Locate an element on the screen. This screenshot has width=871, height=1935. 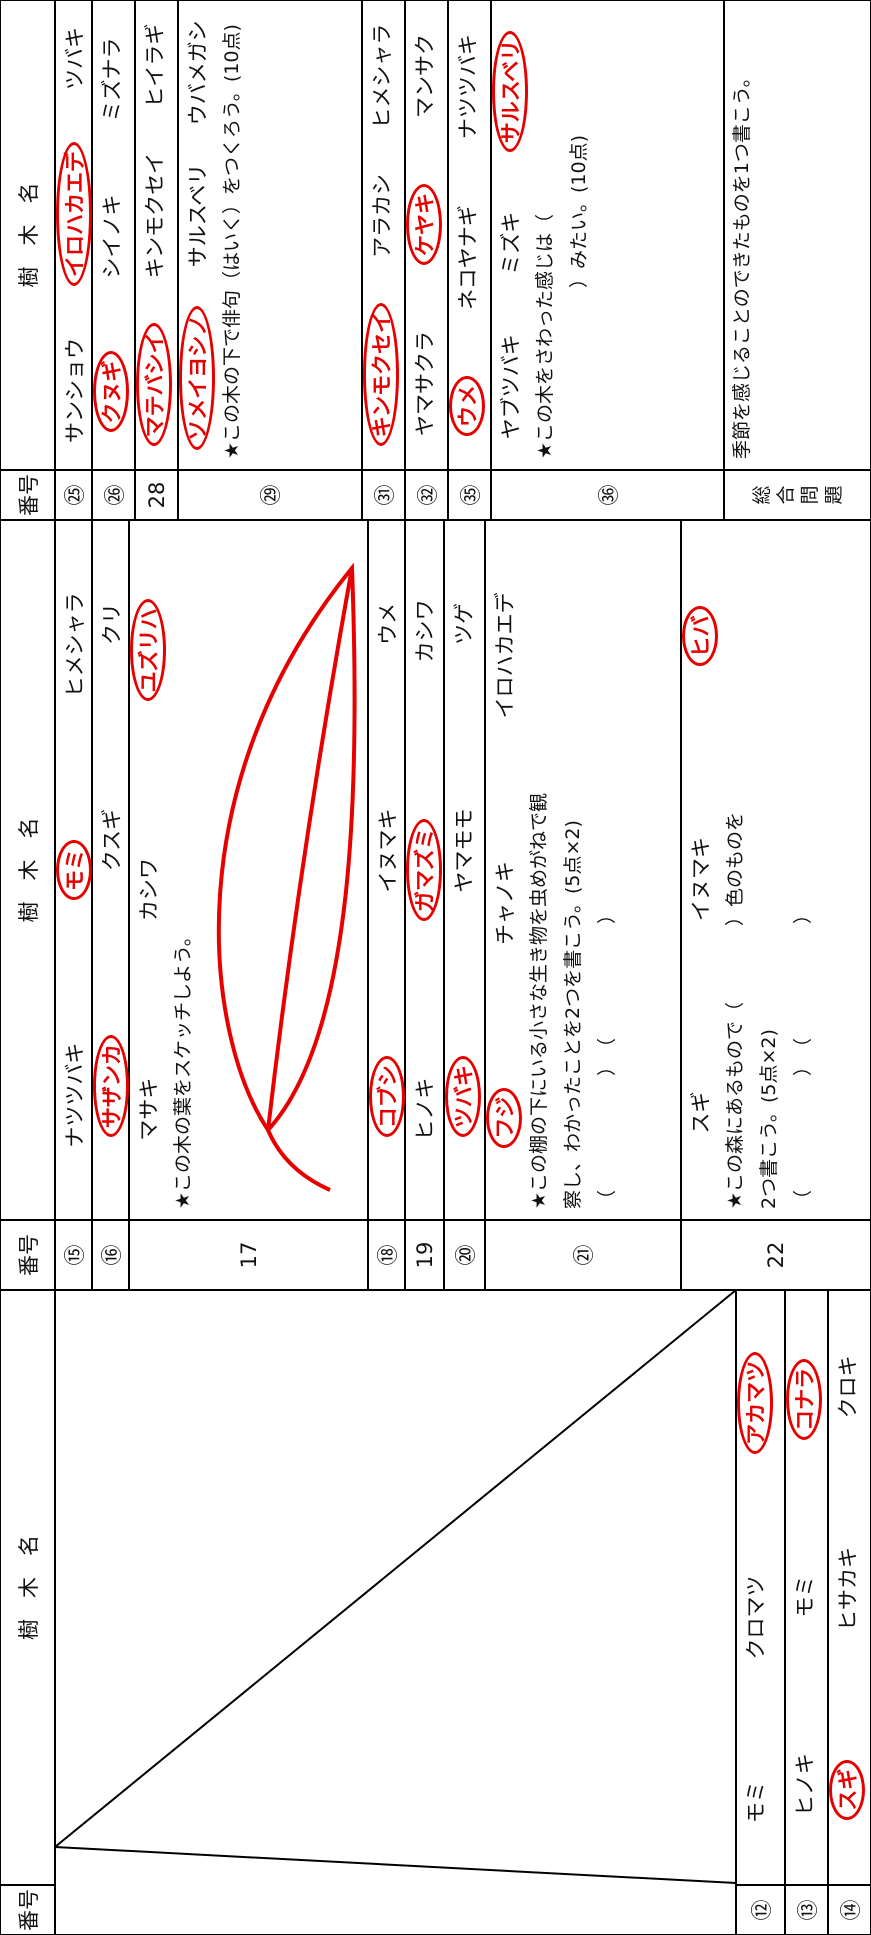
header-name: 樹 木 名 is located at coordinates (27, 1587).